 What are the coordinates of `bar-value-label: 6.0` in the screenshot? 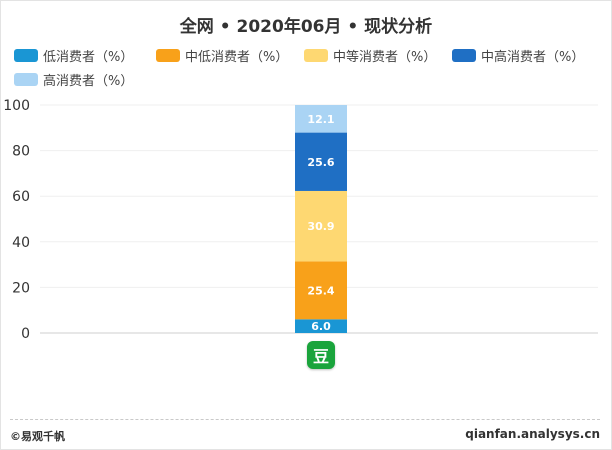 It's located at (321, 326).